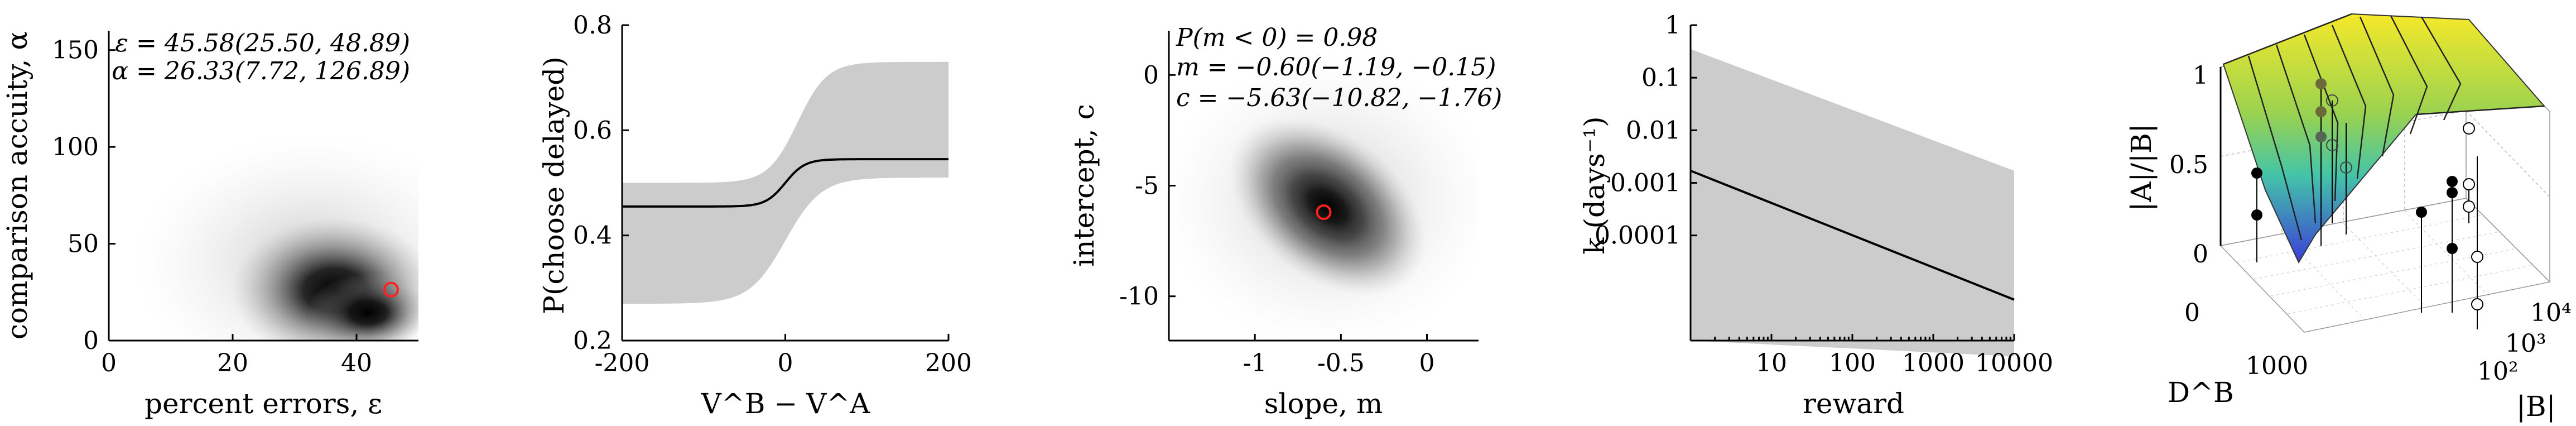  I want to click on b-tick-label: 10², so click(2498, 371).